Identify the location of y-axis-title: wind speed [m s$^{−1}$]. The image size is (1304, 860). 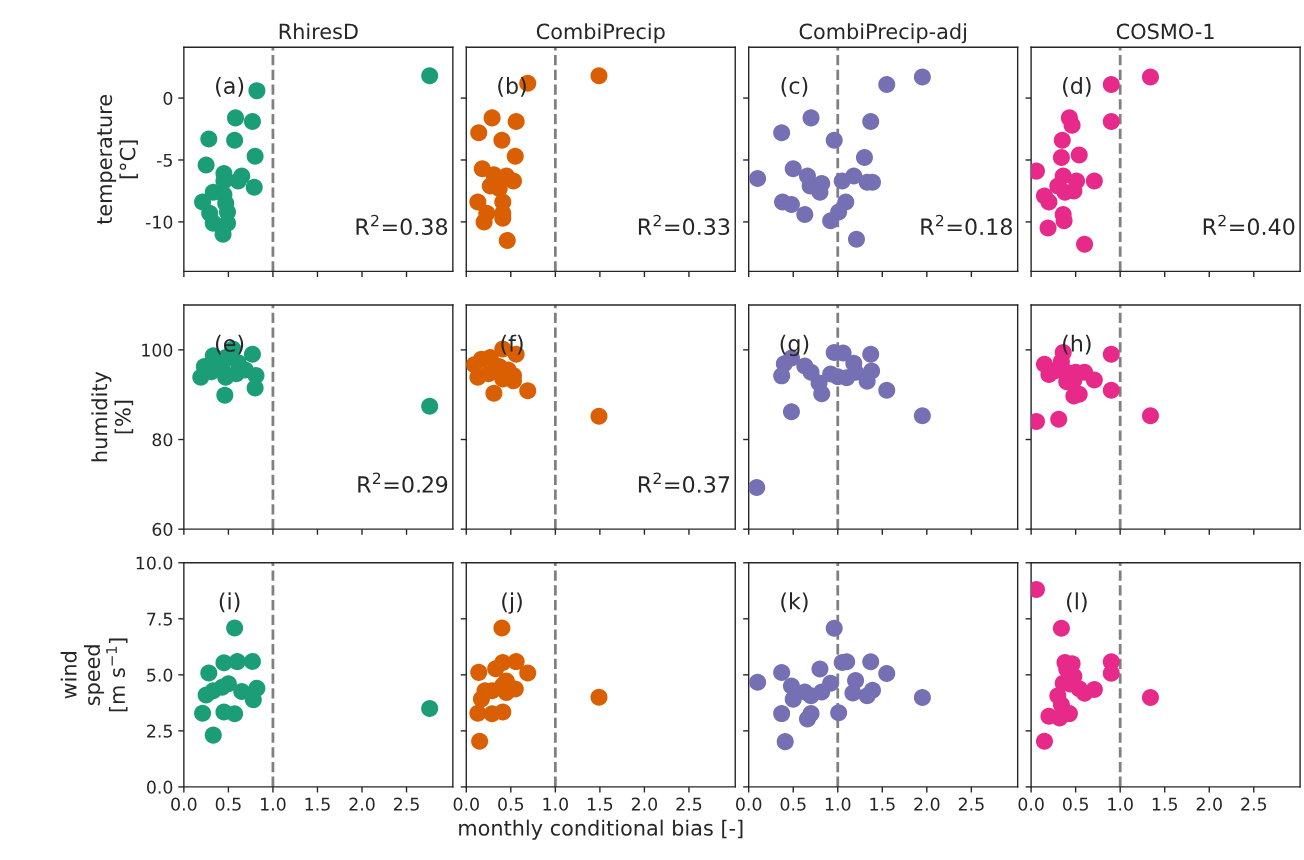
(94, 675).